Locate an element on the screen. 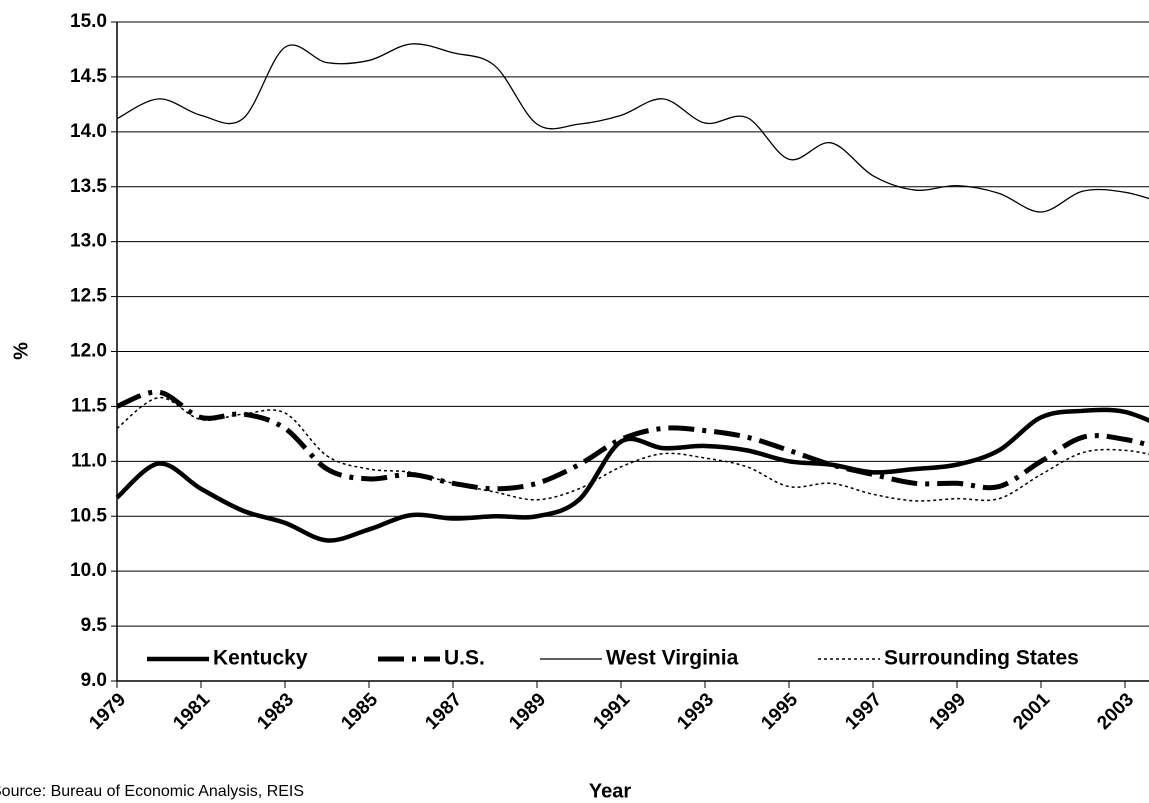 The height and width of the screenshot is (803, 1149). y-tick-label: 10.0 is located at coordinates (88, 570).